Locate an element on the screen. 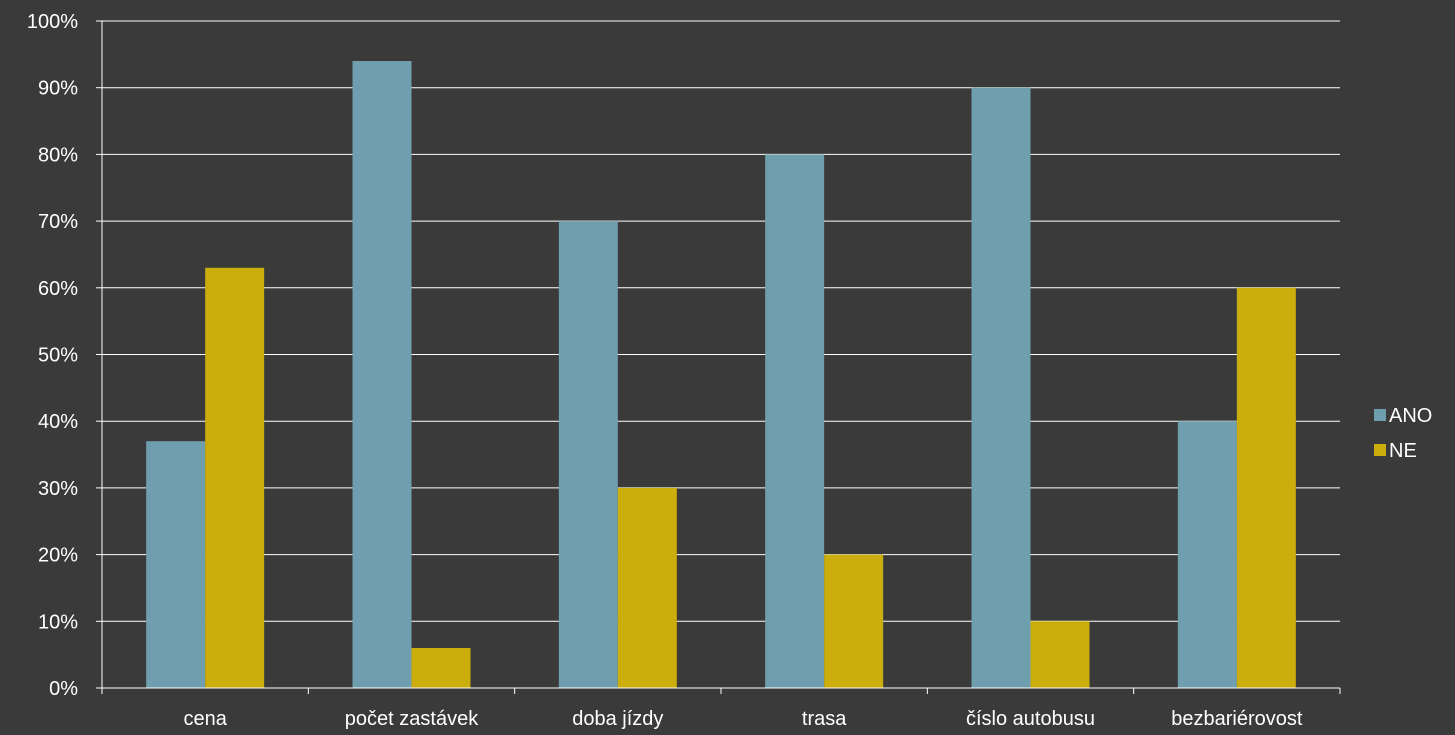 This screenshot has height=735, width=1455. x-category-label: bezbariérovost is located at coordinates (1237, 719).